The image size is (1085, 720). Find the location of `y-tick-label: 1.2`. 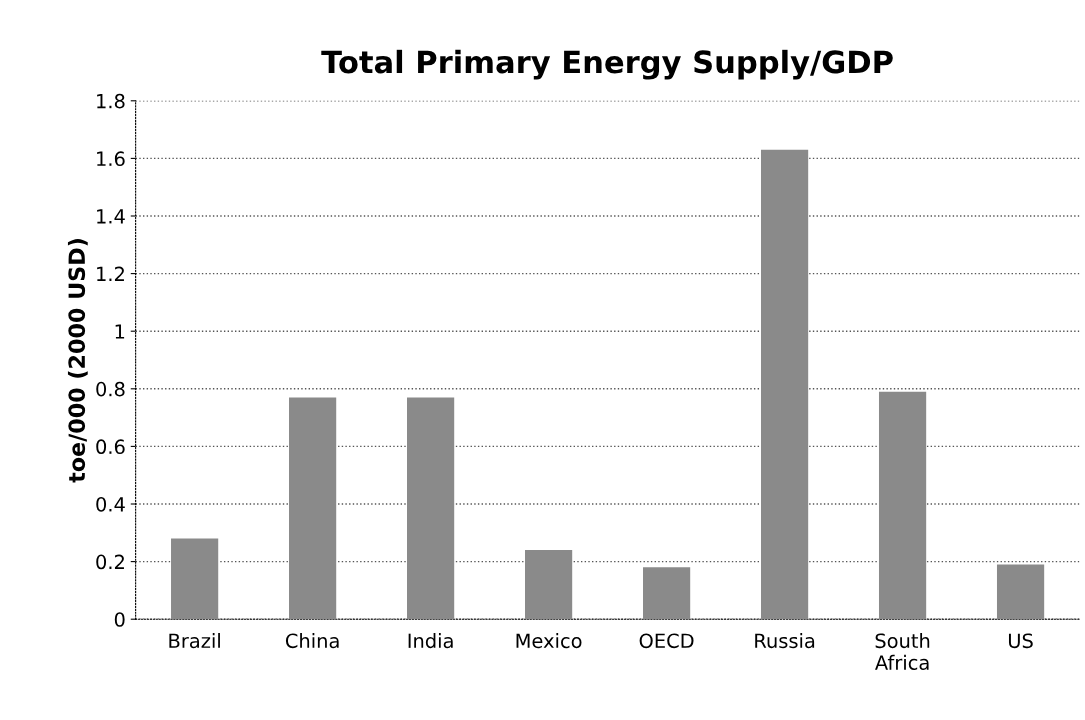

y-tick-label: 1.2 is located at coordinates (110, 273).